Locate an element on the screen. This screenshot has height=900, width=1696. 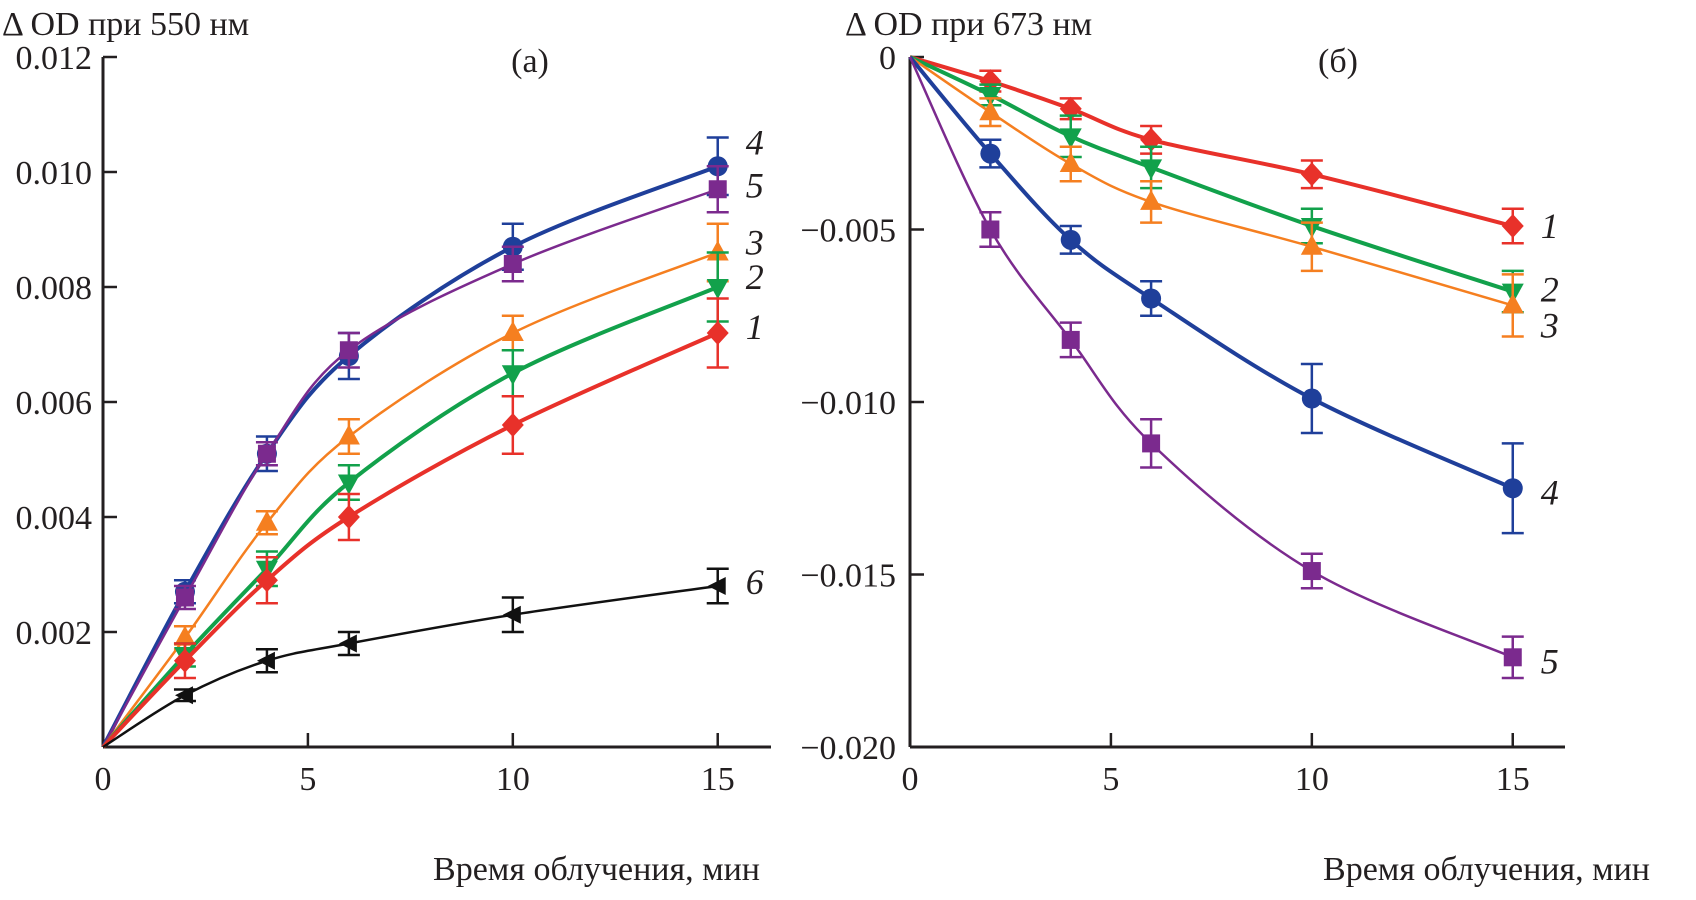
series-1: 1 is located at coordinates (1234, 150).